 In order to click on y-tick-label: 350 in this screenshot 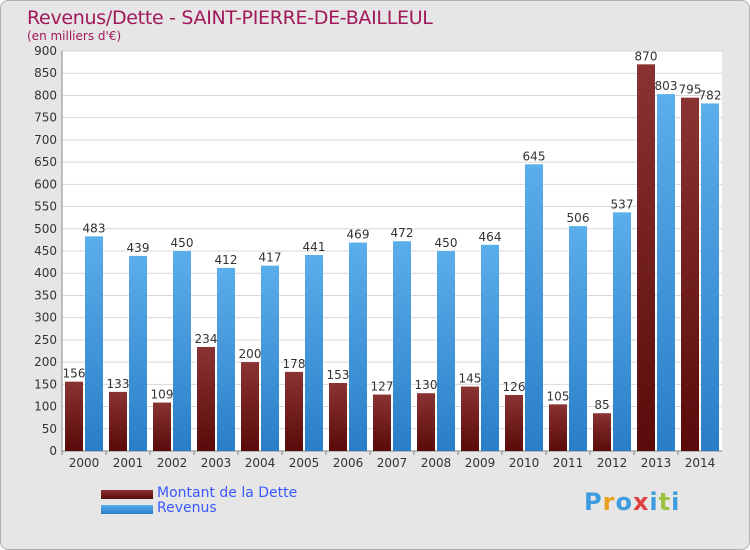, I will do `click(45, 295)`.